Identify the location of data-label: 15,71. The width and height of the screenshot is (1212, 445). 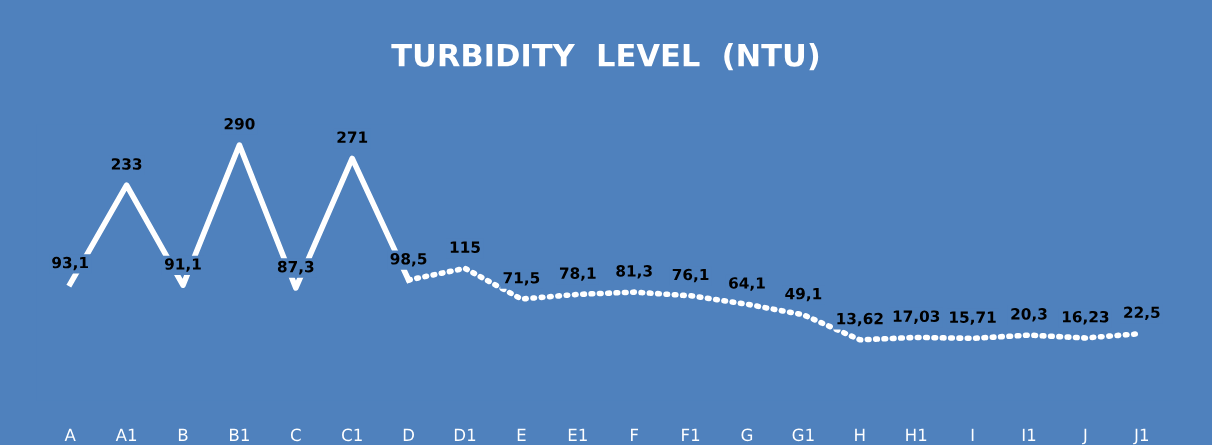
(973, 318).